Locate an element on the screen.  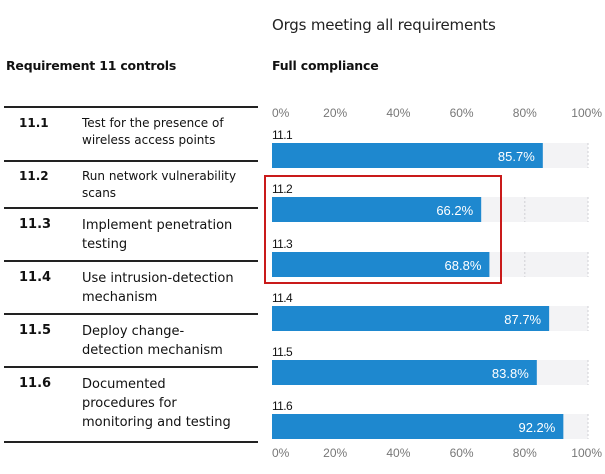
value-label: 66.2% is located at coordinates (454, 210).